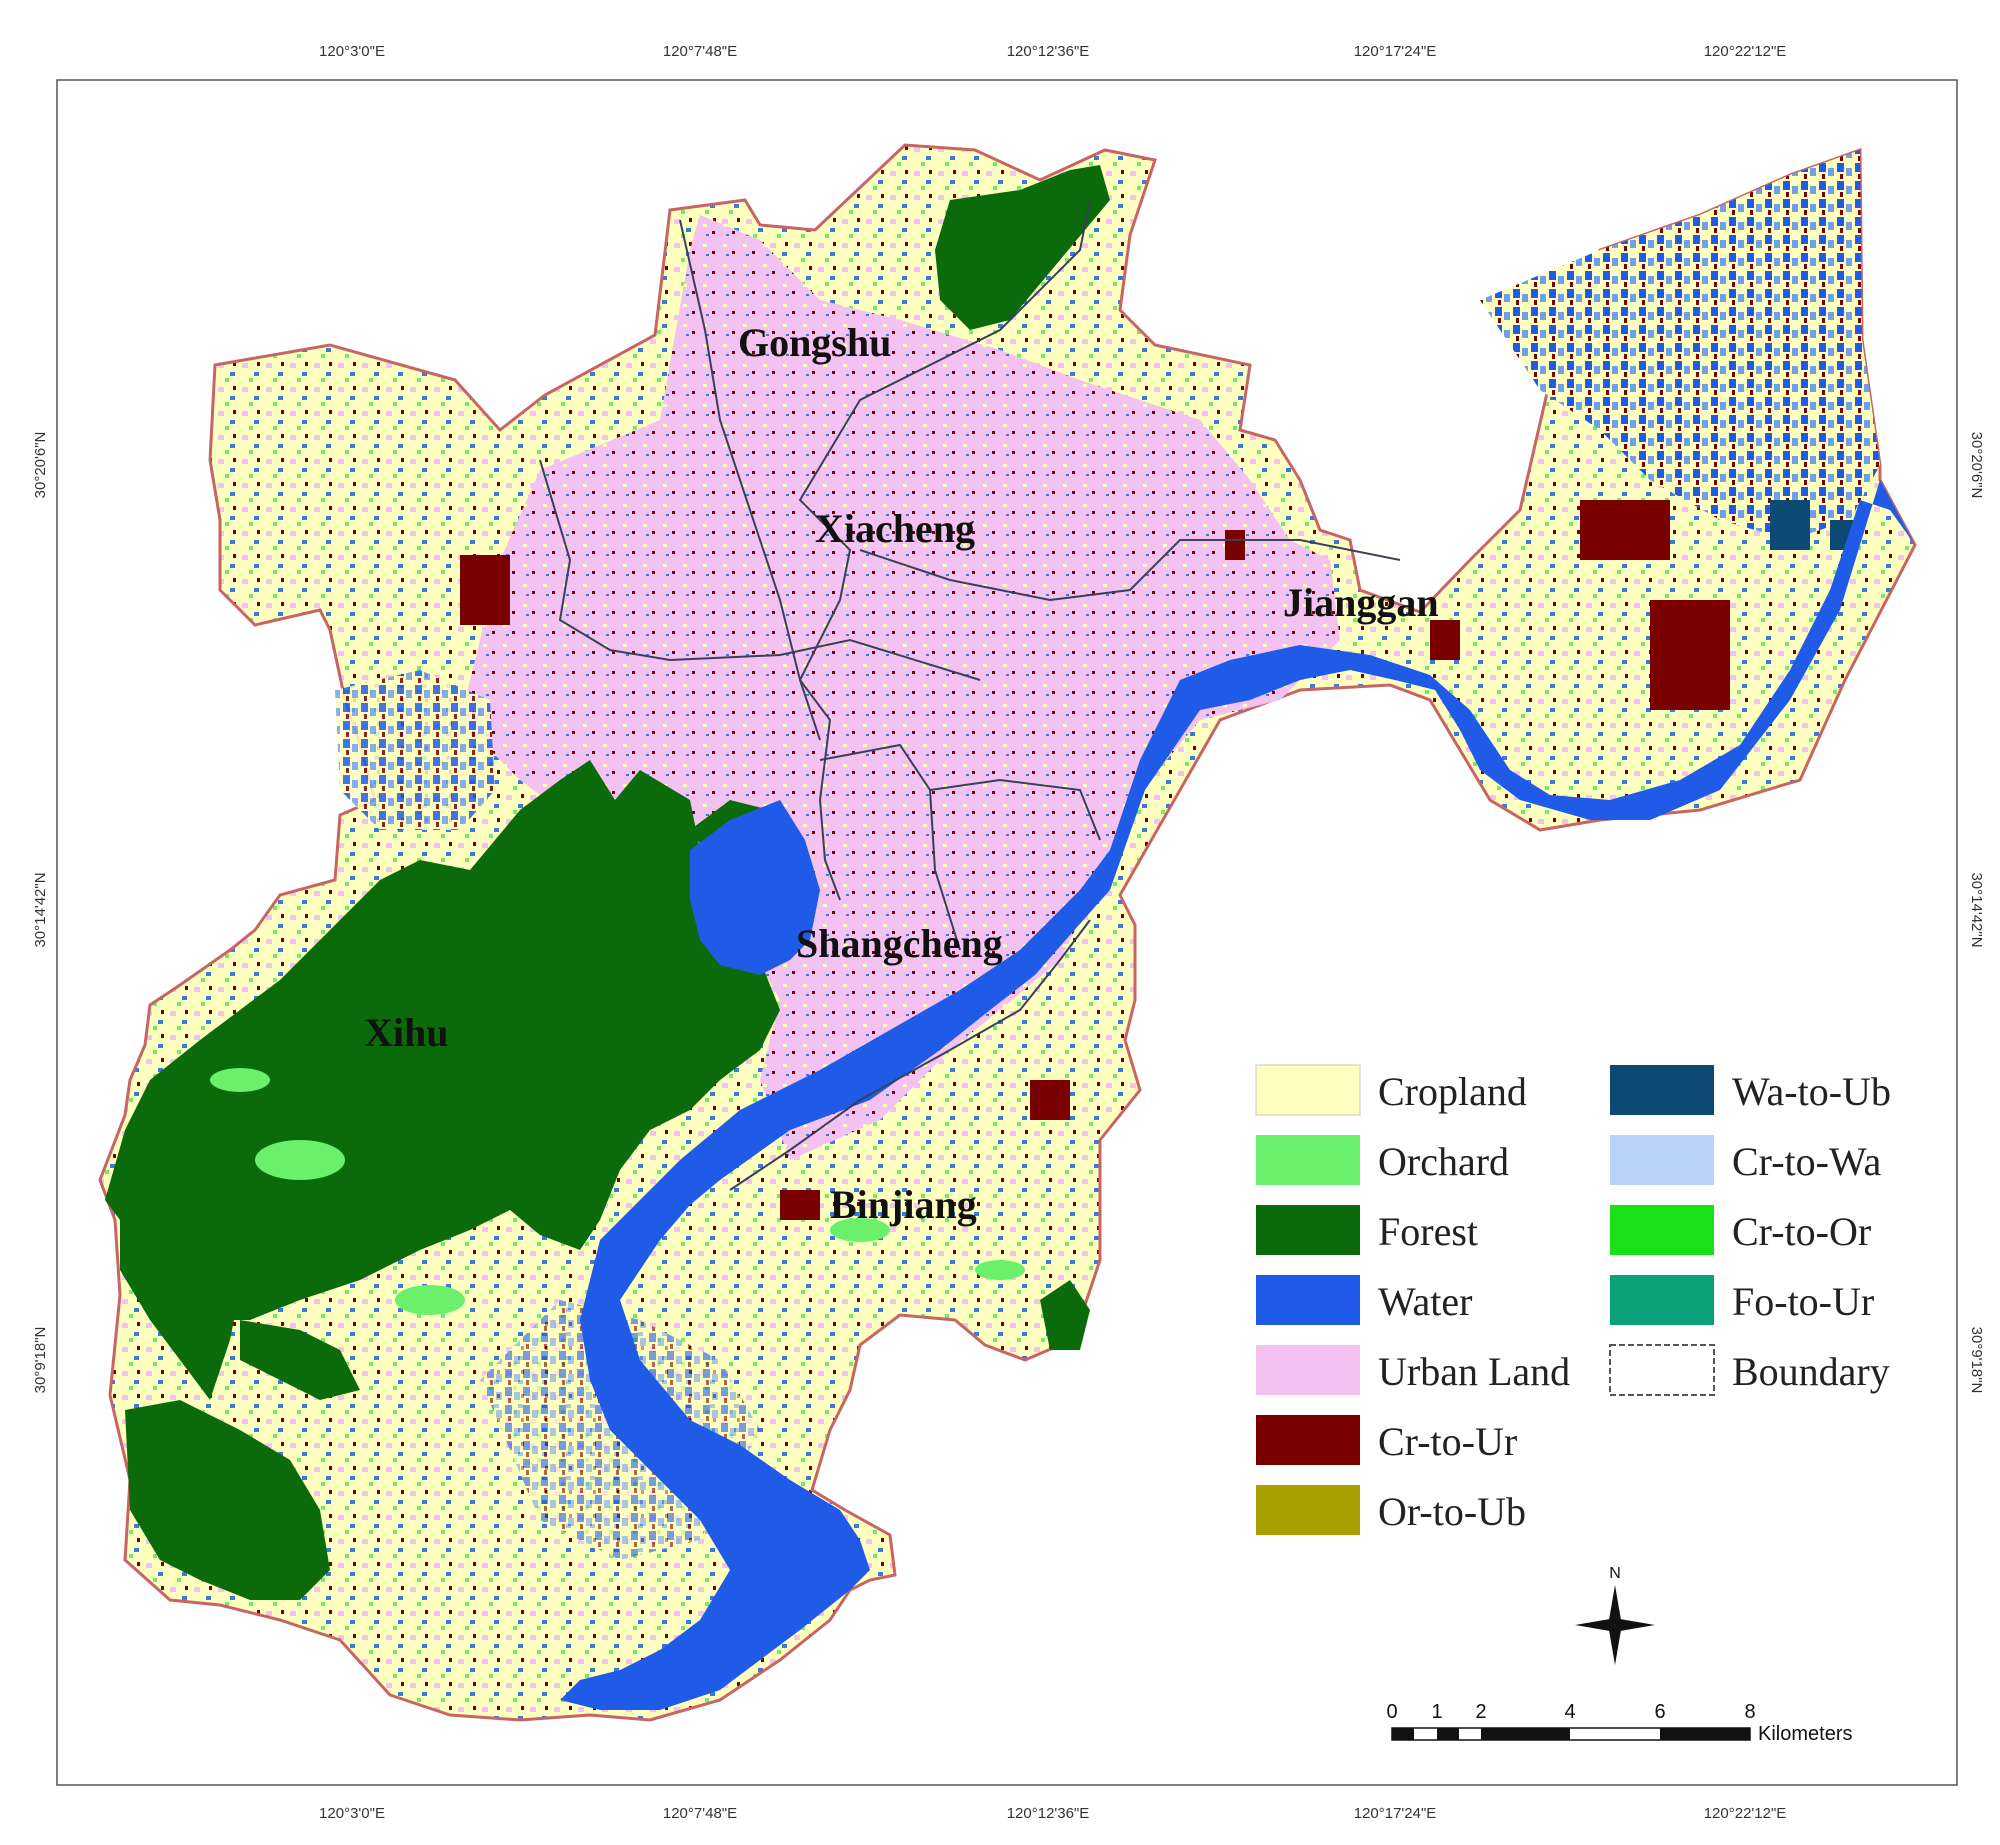 The height and width of the screenshot is (1845, 2000). What do you see at coordinates (755, 887) in the screenshot?
I see `west-lake` at bounding box center [755, 887].